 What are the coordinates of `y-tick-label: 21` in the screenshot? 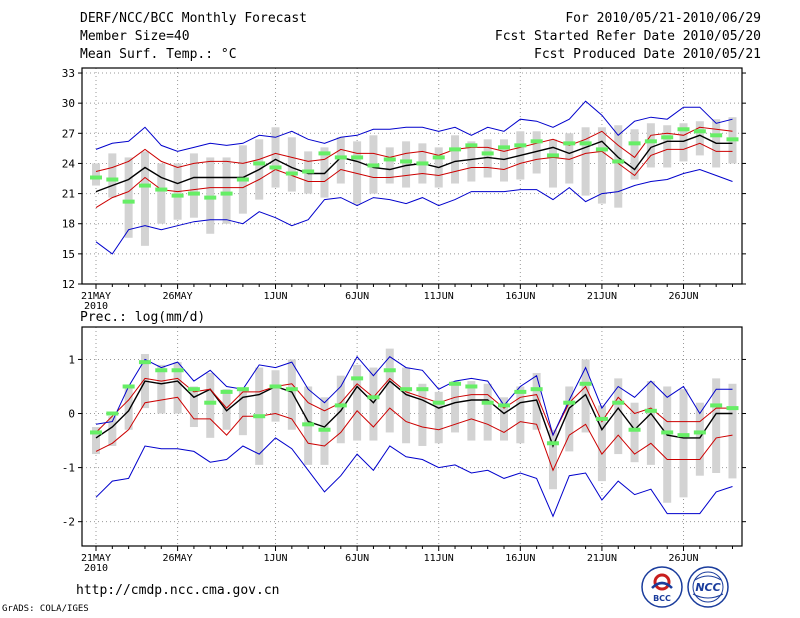 It's located at (68, 194).